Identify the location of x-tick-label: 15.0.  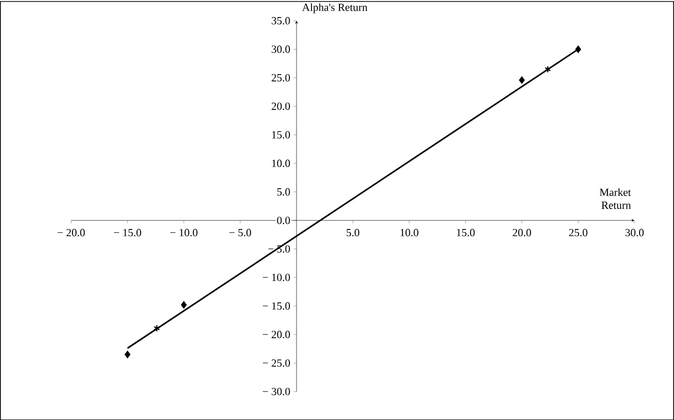
(465, 232).